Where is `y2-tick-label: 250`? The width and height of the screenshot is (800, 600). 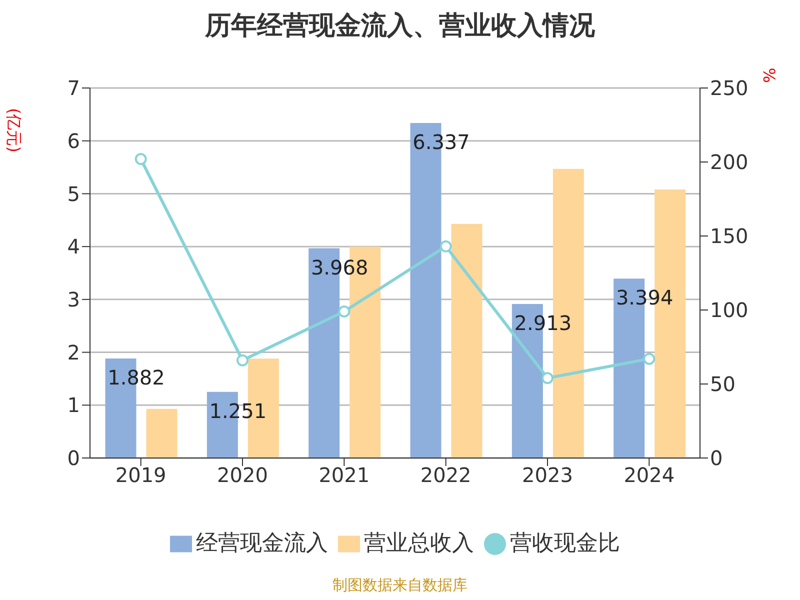
y2-tick-label: 250 is located at coordinates (729, 88).